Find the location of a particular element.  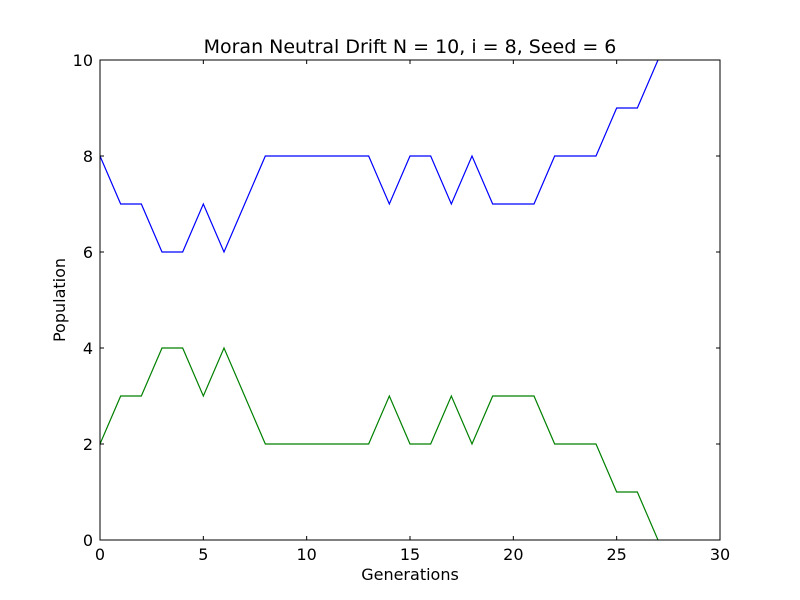

y-tick-label: 4 is located at coordinates (88, 348).